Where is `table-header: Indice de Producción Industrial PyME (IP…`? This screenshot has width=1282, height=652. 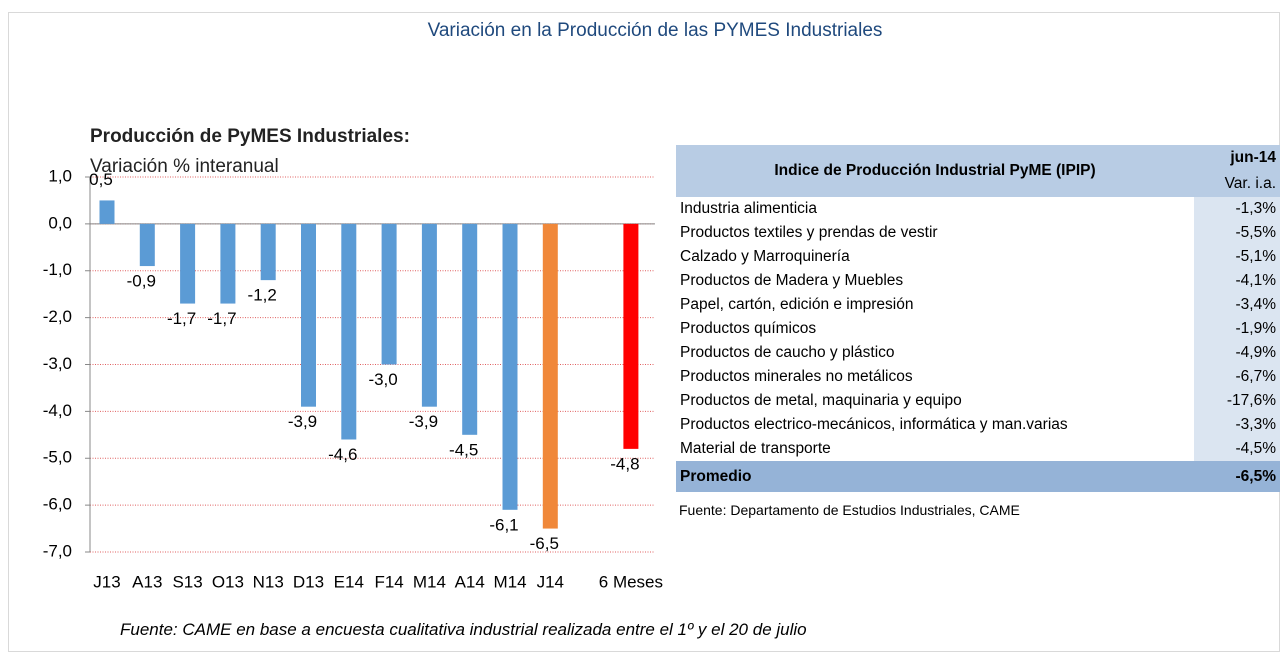
table-header: Indice de Producción Industrial PyME (IP… is located at coordinates (935, 171).